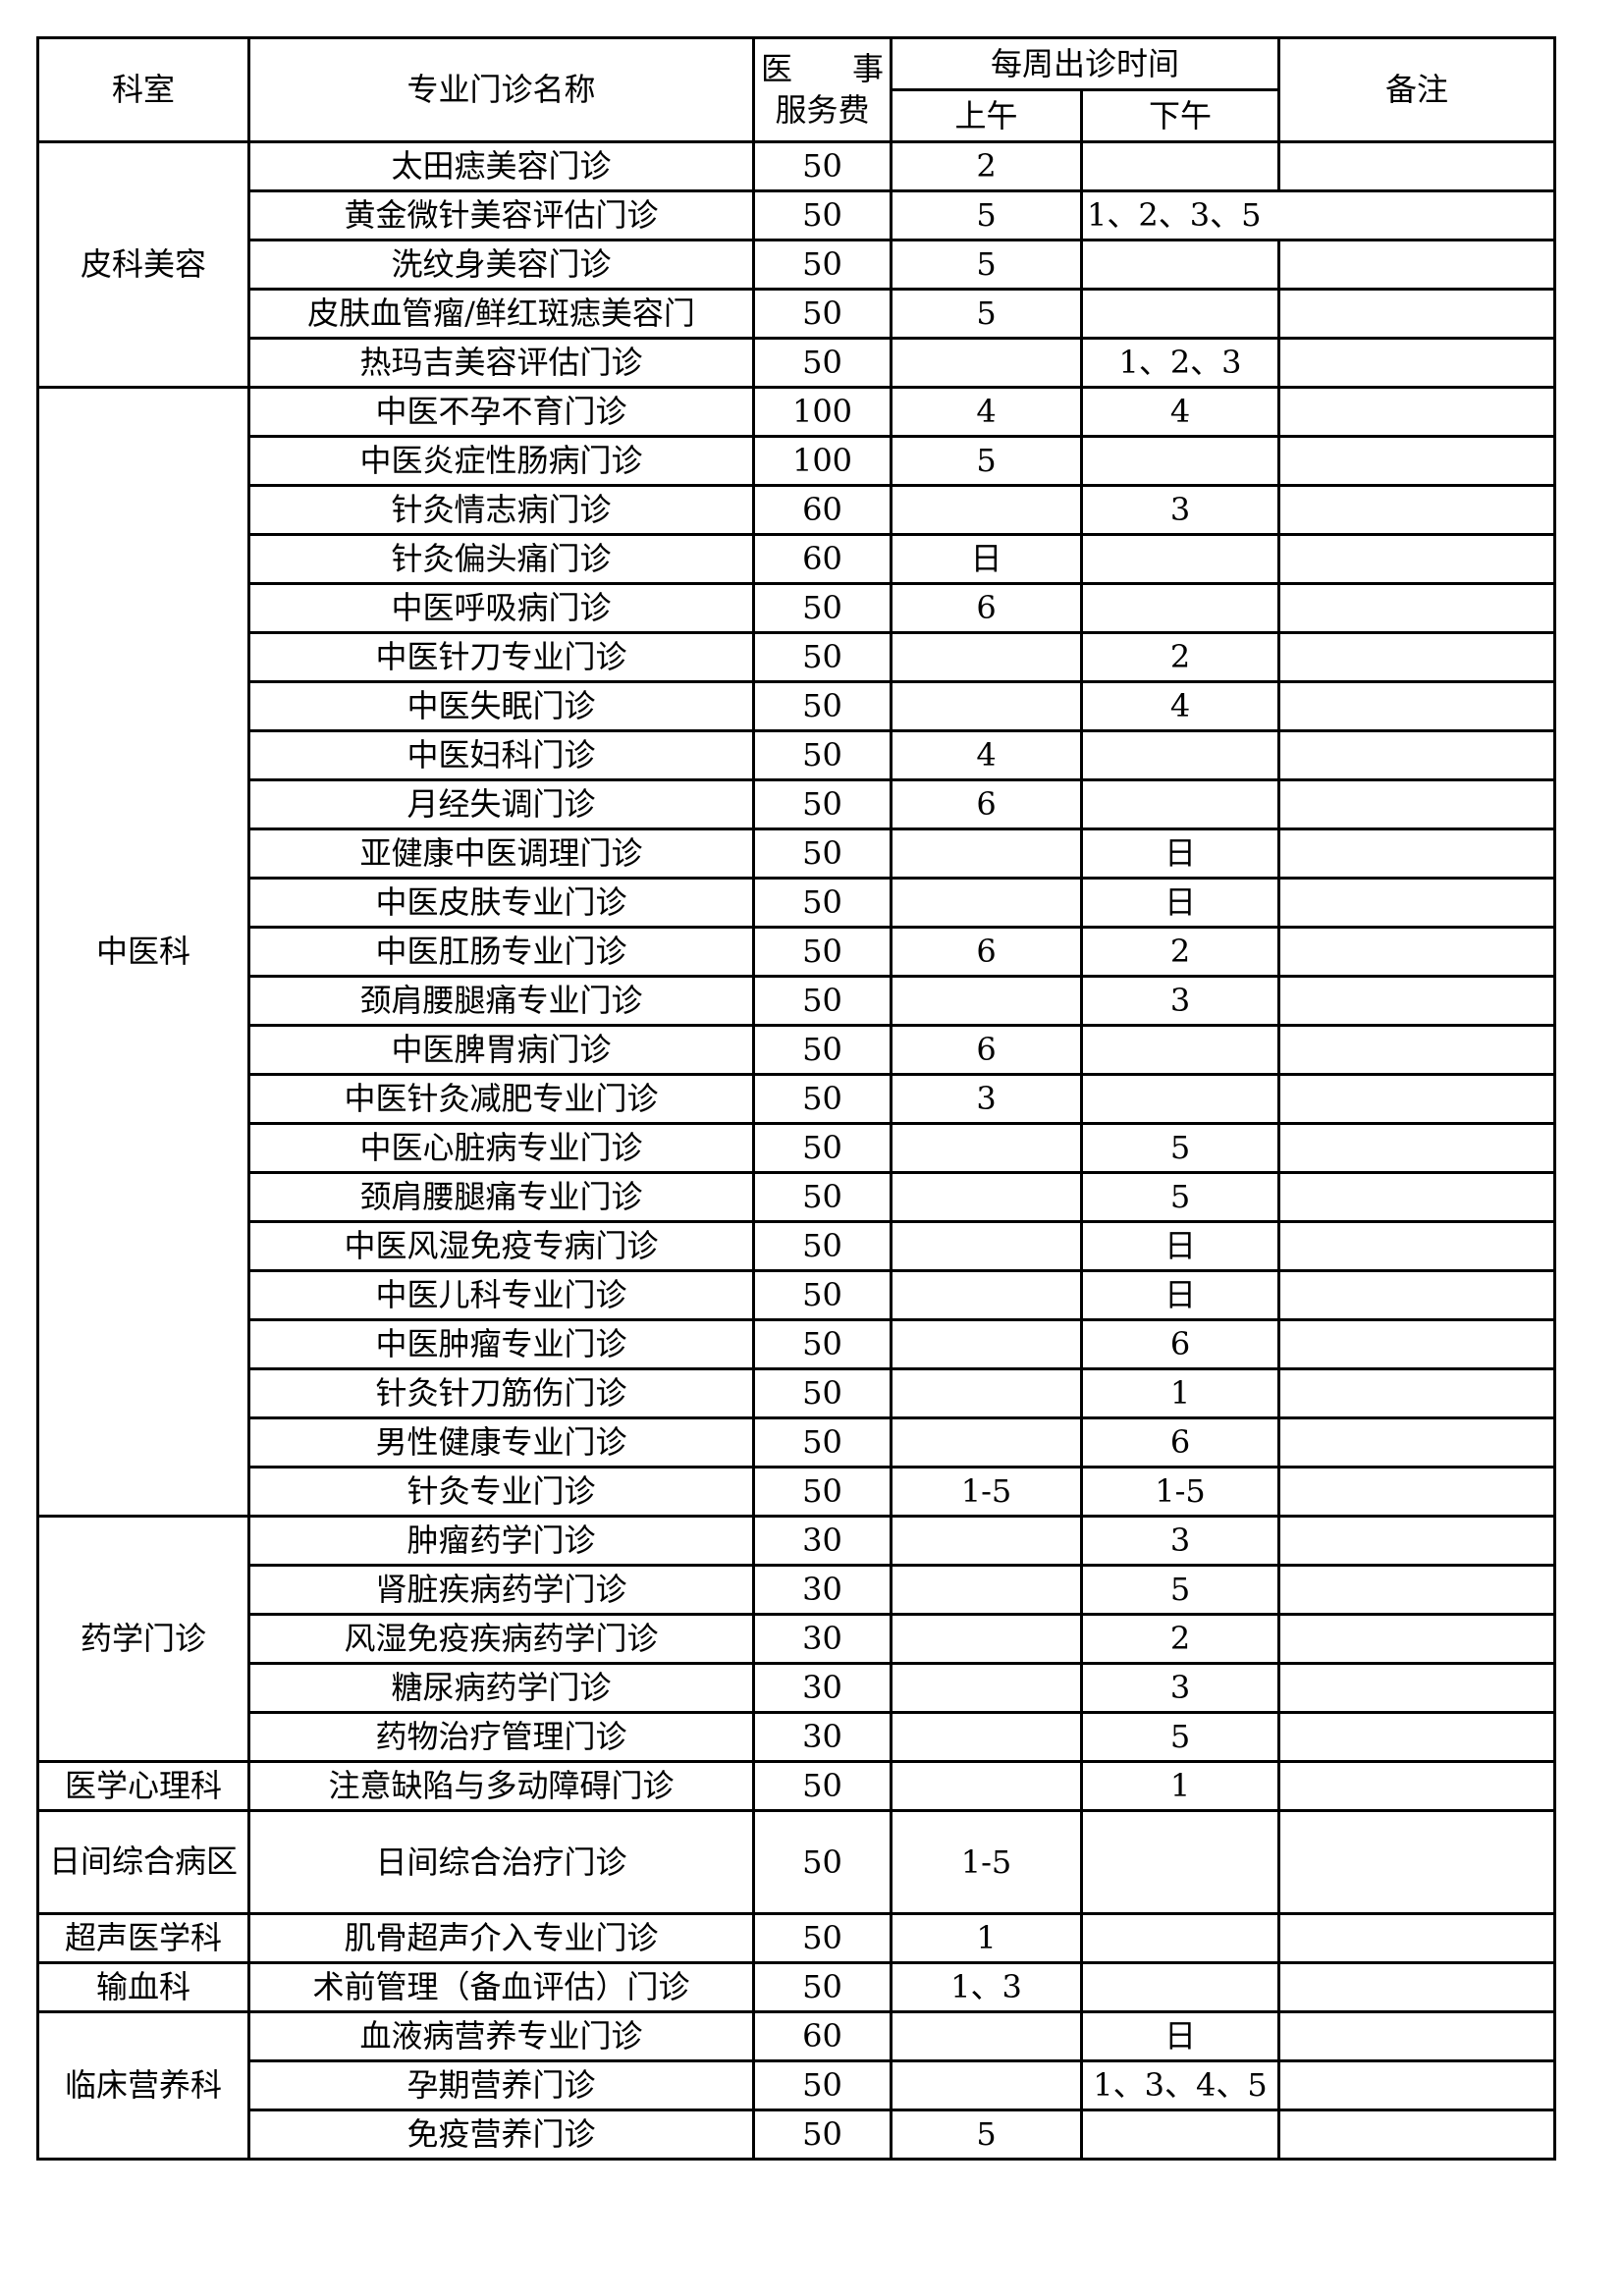 This screenshot has height=2296, width=1623. What do you see at coordinates (797, 1639) in the screenshot?
I see `table-row: 风湿免疫疾病药学门诊 30 2` at bounding box center [797, 1639].